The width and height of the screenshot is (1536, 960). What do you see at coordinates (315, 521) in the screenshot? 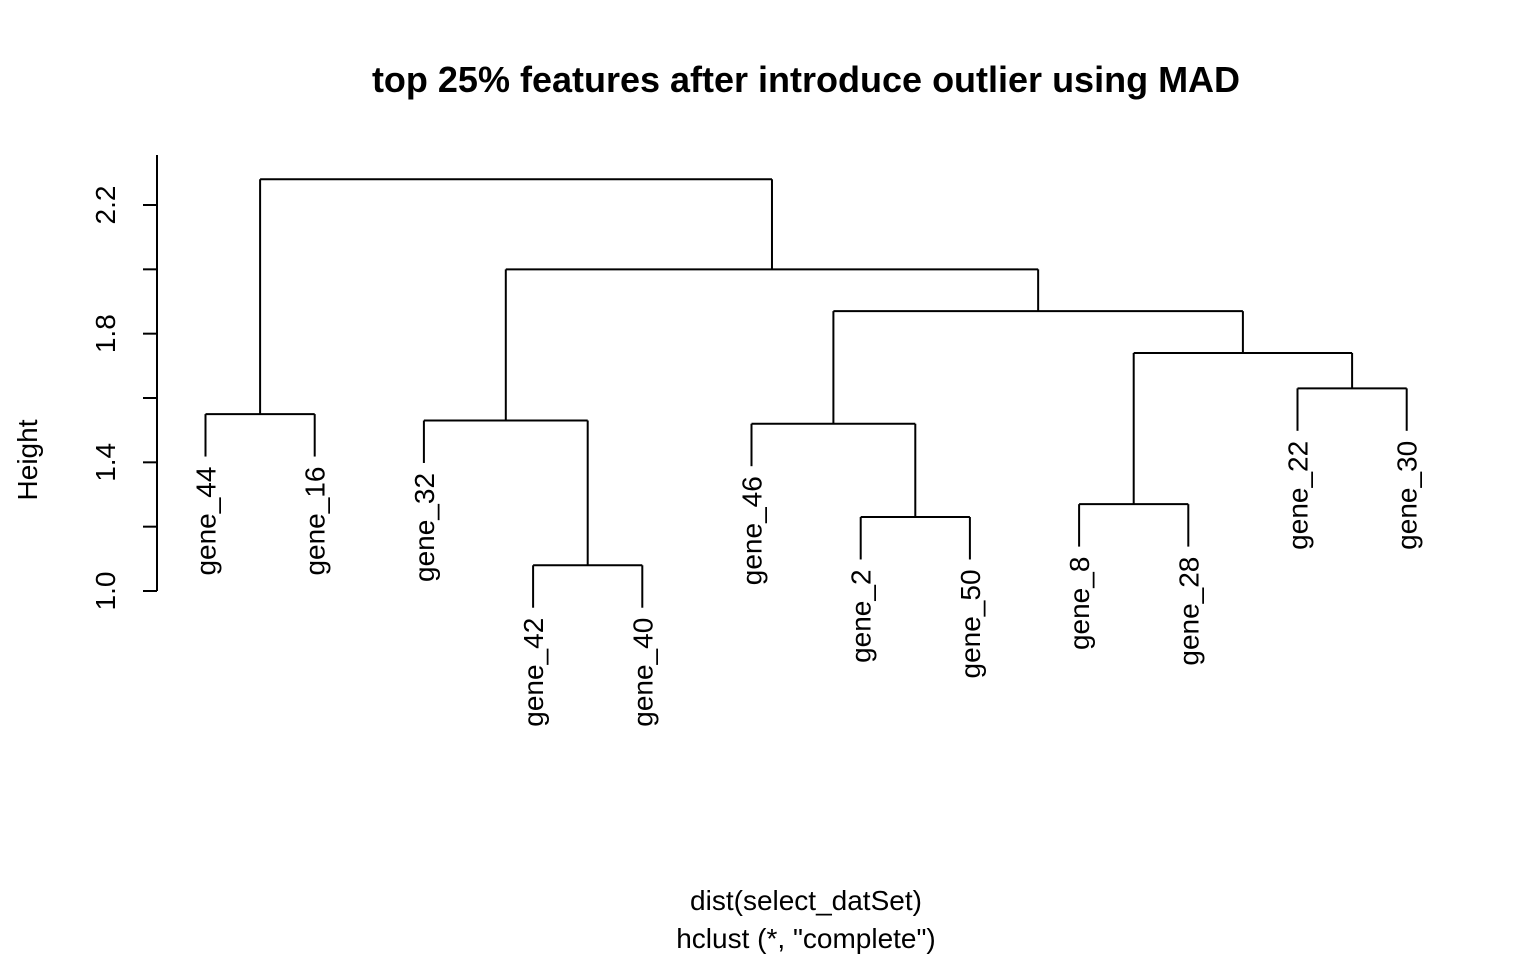
I see `leaf-label: gene_16` at bounding box center [315, 521].